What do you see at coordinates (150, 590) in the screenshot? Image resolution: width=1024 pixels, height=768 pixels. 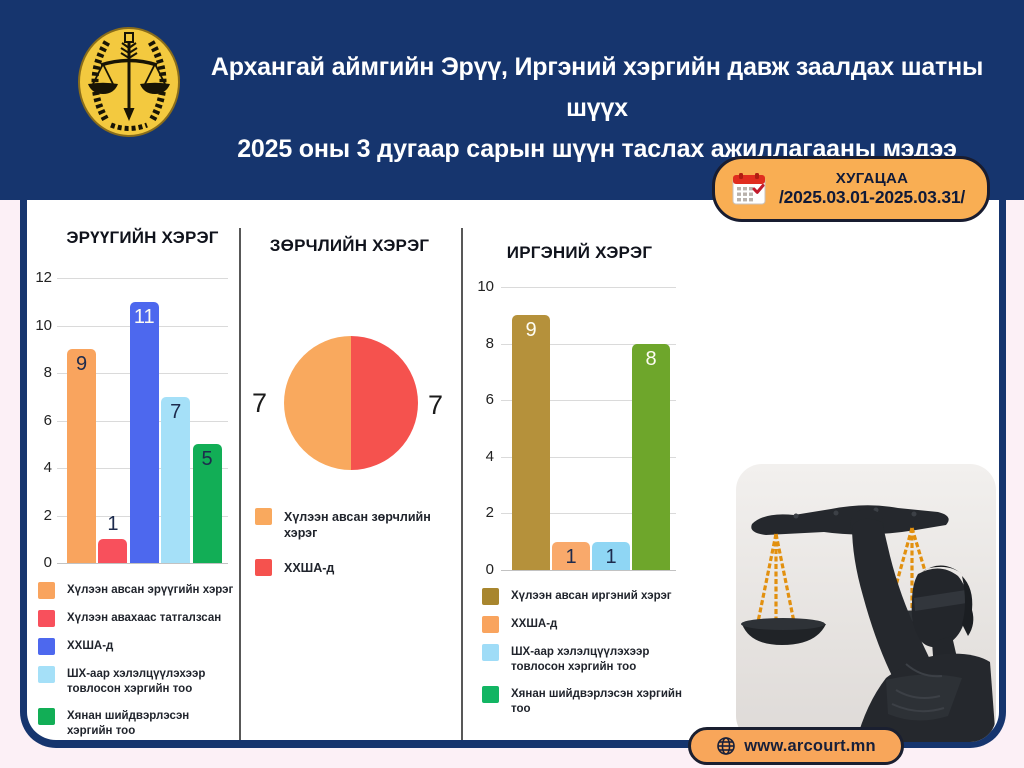 I see `legend-label: Хүлээн авсан эрүүгийн хэрэг` at bounding box center [150, 590].